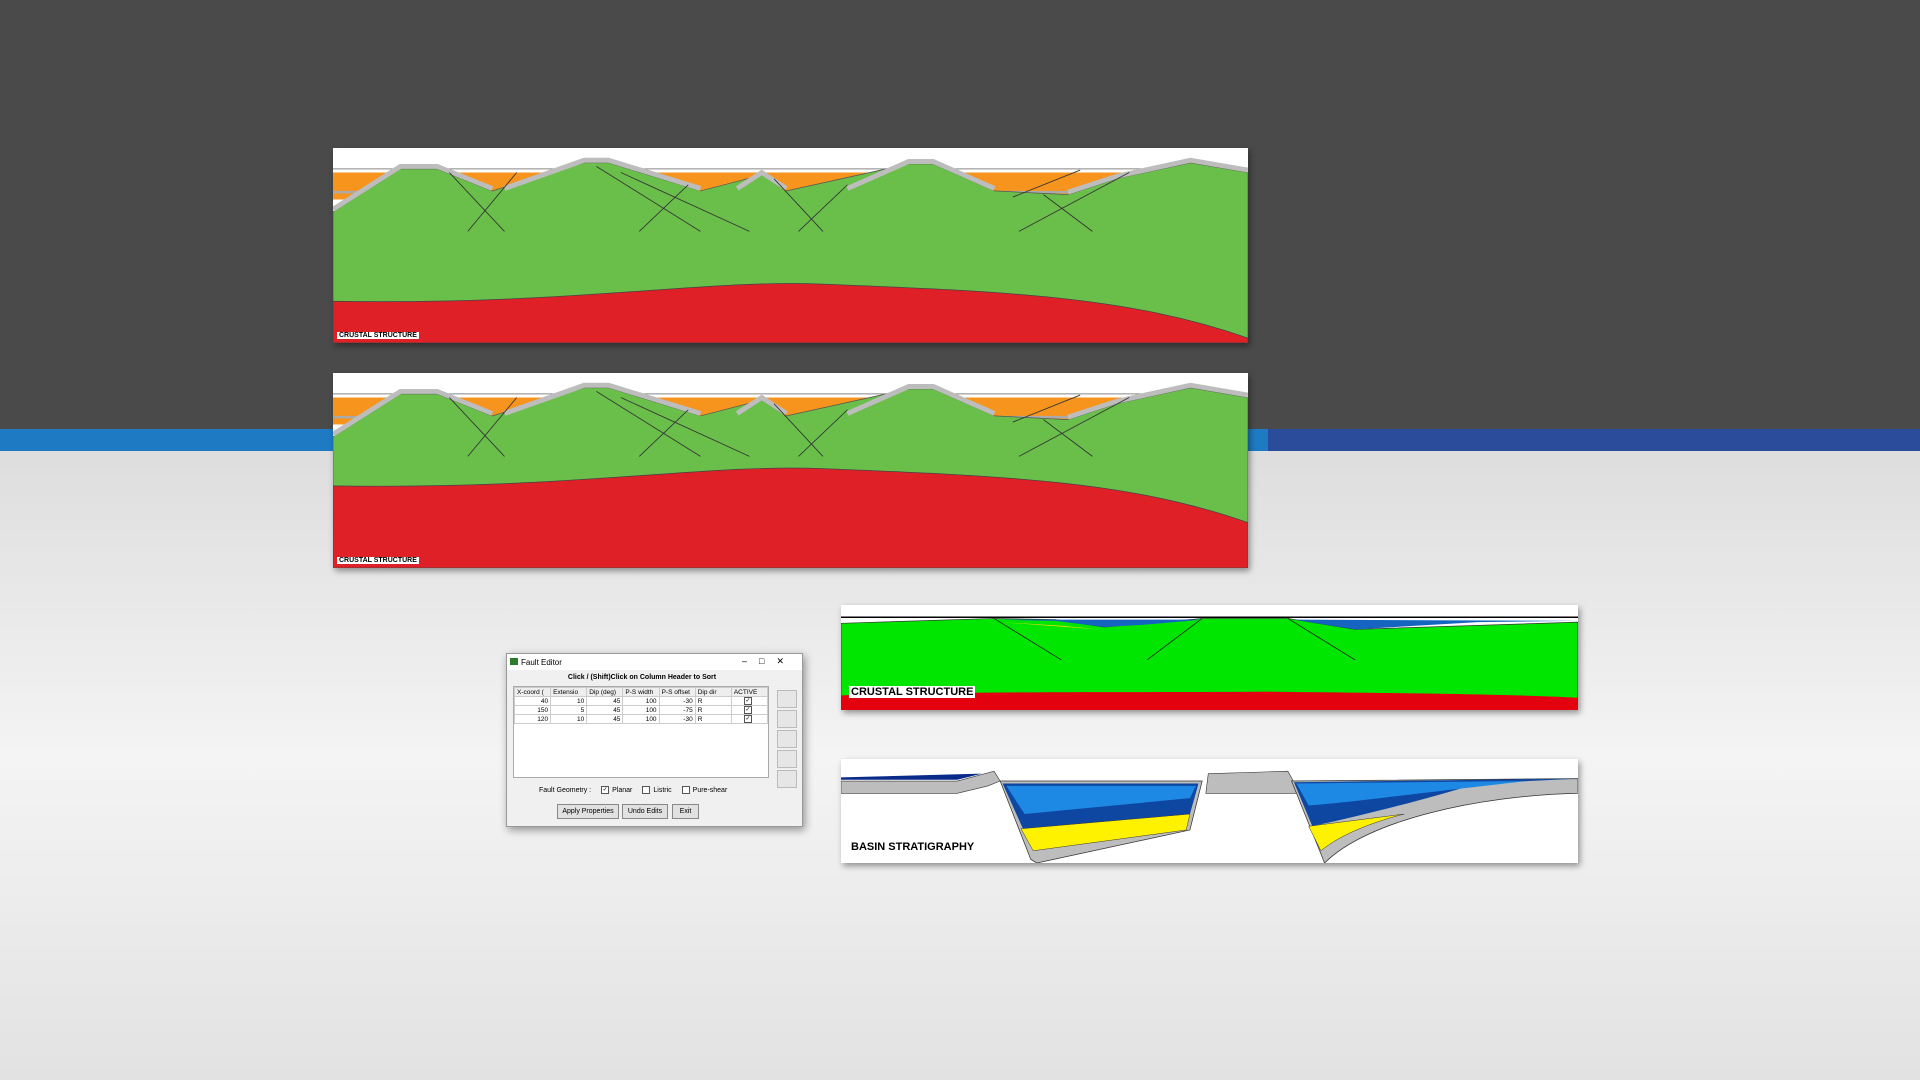  What do you see at coordinates (641, 719) in the screenshot?
I see `table-cell: 100` at bounding box center [641, 719].